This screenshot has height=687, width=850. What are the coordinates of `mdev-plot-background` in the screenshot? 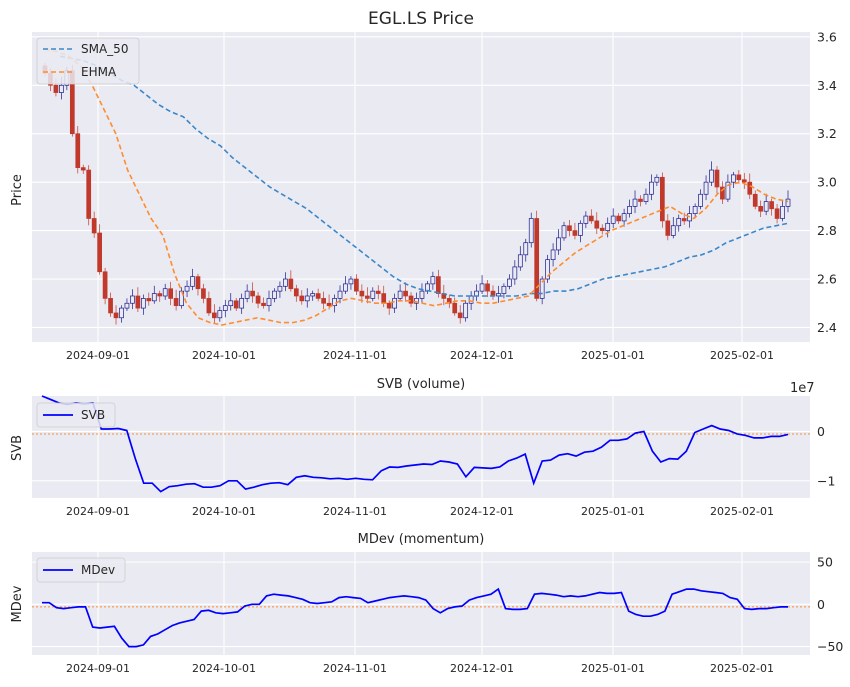 It's located at (421, 603).